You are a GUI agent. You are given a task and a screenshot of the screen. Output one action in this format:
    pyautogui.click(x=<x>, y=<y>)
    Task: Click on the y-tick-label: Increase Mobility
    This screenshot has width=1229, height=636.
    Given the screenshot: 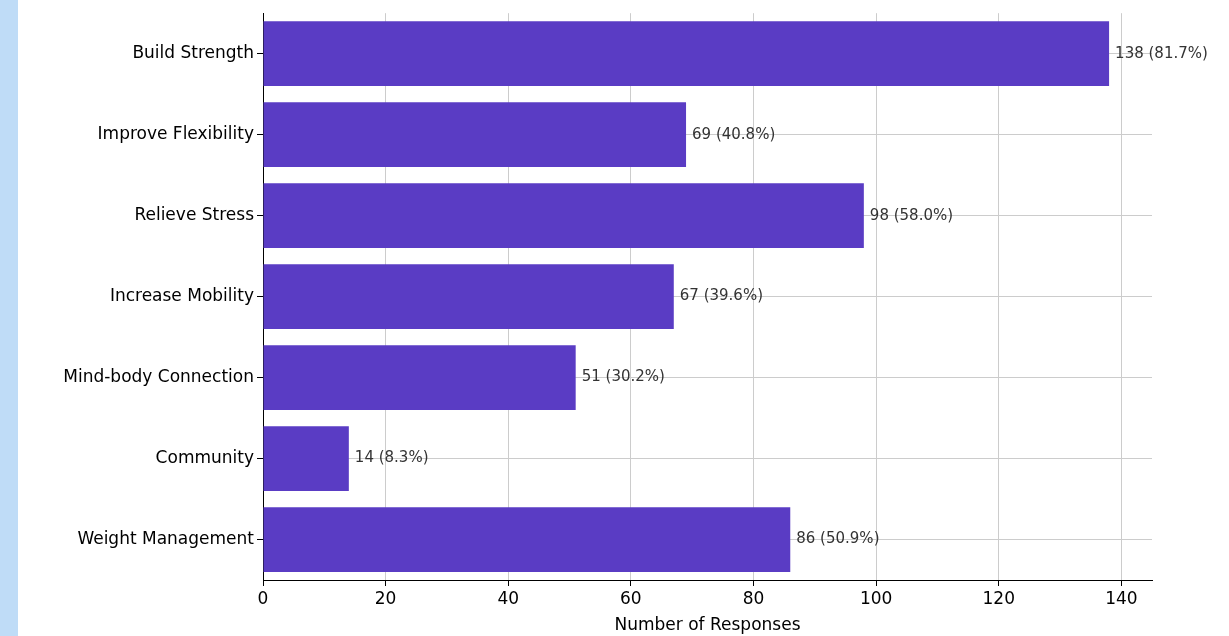 What is the action you would take?
    pyautogui.click(x=181, y=295)
    